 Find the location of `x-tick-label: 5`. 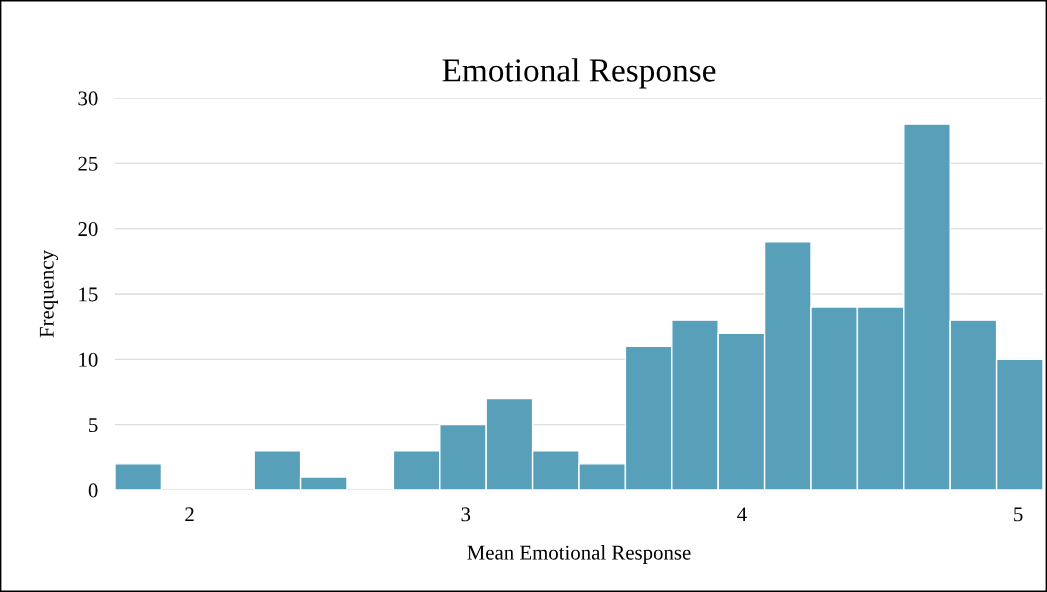

x-tick-label: 5 is located at coordinates (1018, 514).